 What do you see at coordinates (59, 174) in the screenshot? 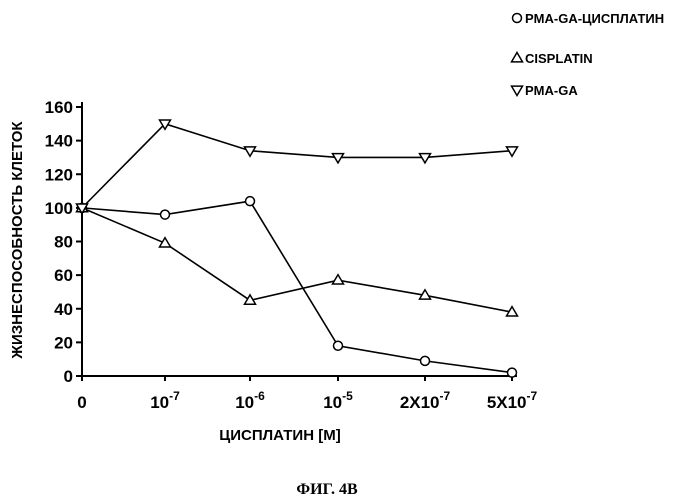
I see `y-tick-label: 120` at bounding box center [59, 174].